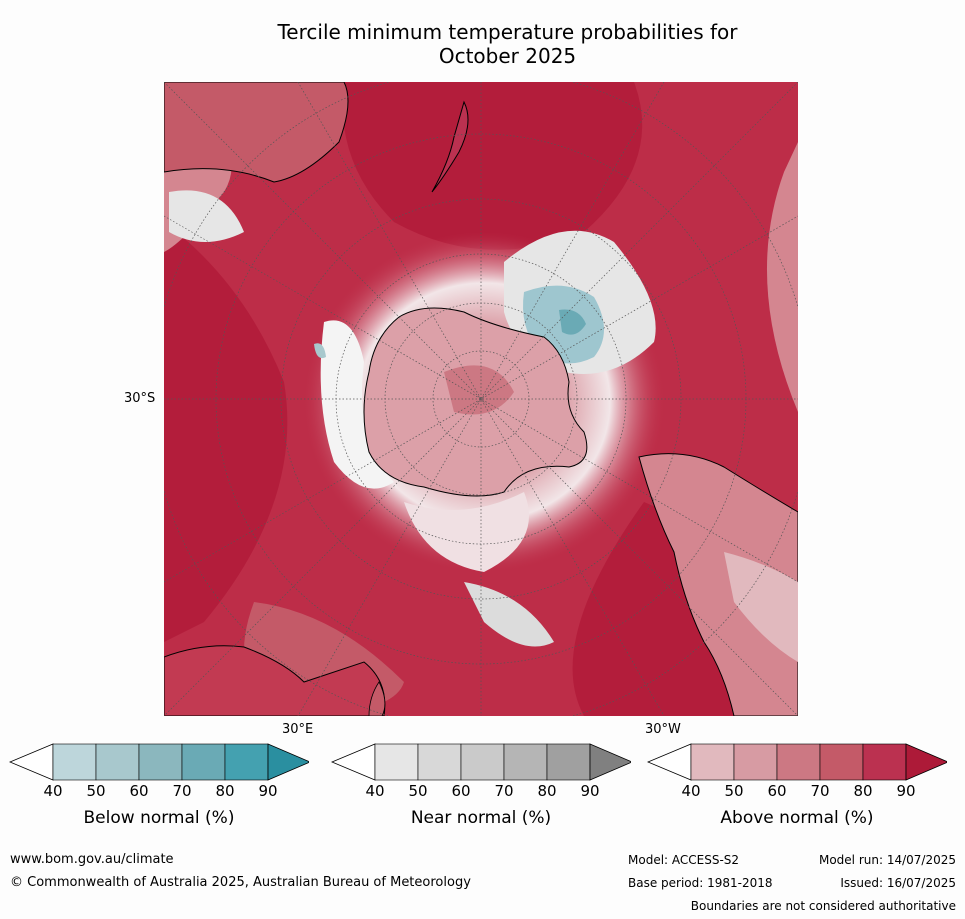  What do you see at coordinates (275, 680) in the screenshot?
I see `africa-outline` at bounding box center [275, 680].